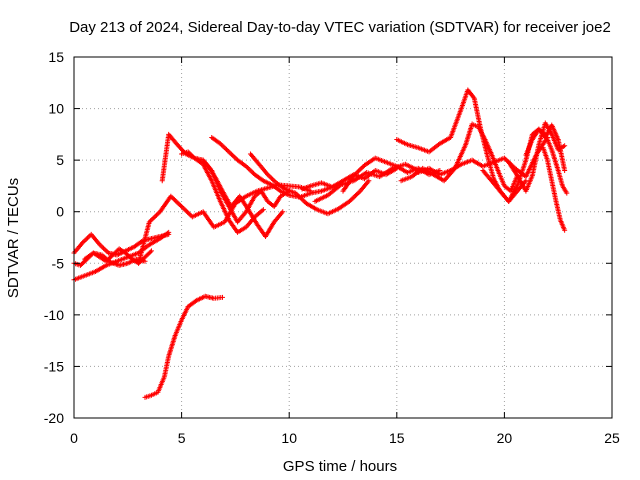 This screenshot has width=640, height=480. What do you see at coordinates (182, 438) in the screenshot?
I see `x-tick-label: 5` at bounding box center [182, 438].